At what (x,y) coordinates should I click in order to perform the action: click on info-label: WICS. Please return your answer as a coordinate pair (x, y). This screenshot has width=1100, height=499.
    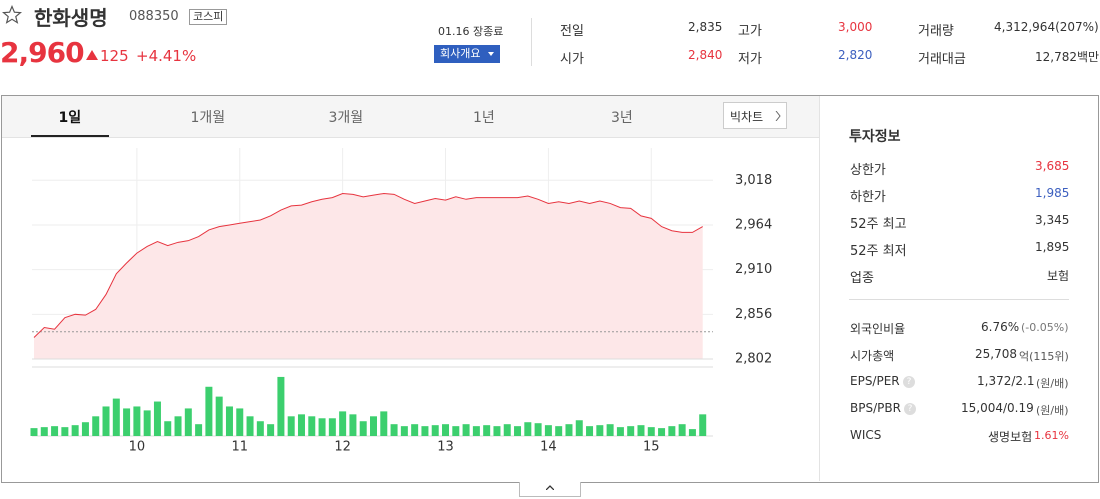
    Looking at the image, I should click on (866, 435).